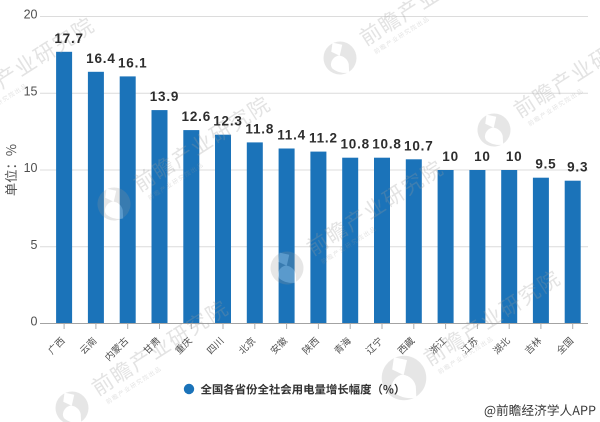 The image size is (600, 422). What do you see at coordinates (34, 245) in the screenshot?
I see `svg-text: 5` at bounding box center [34, 245].